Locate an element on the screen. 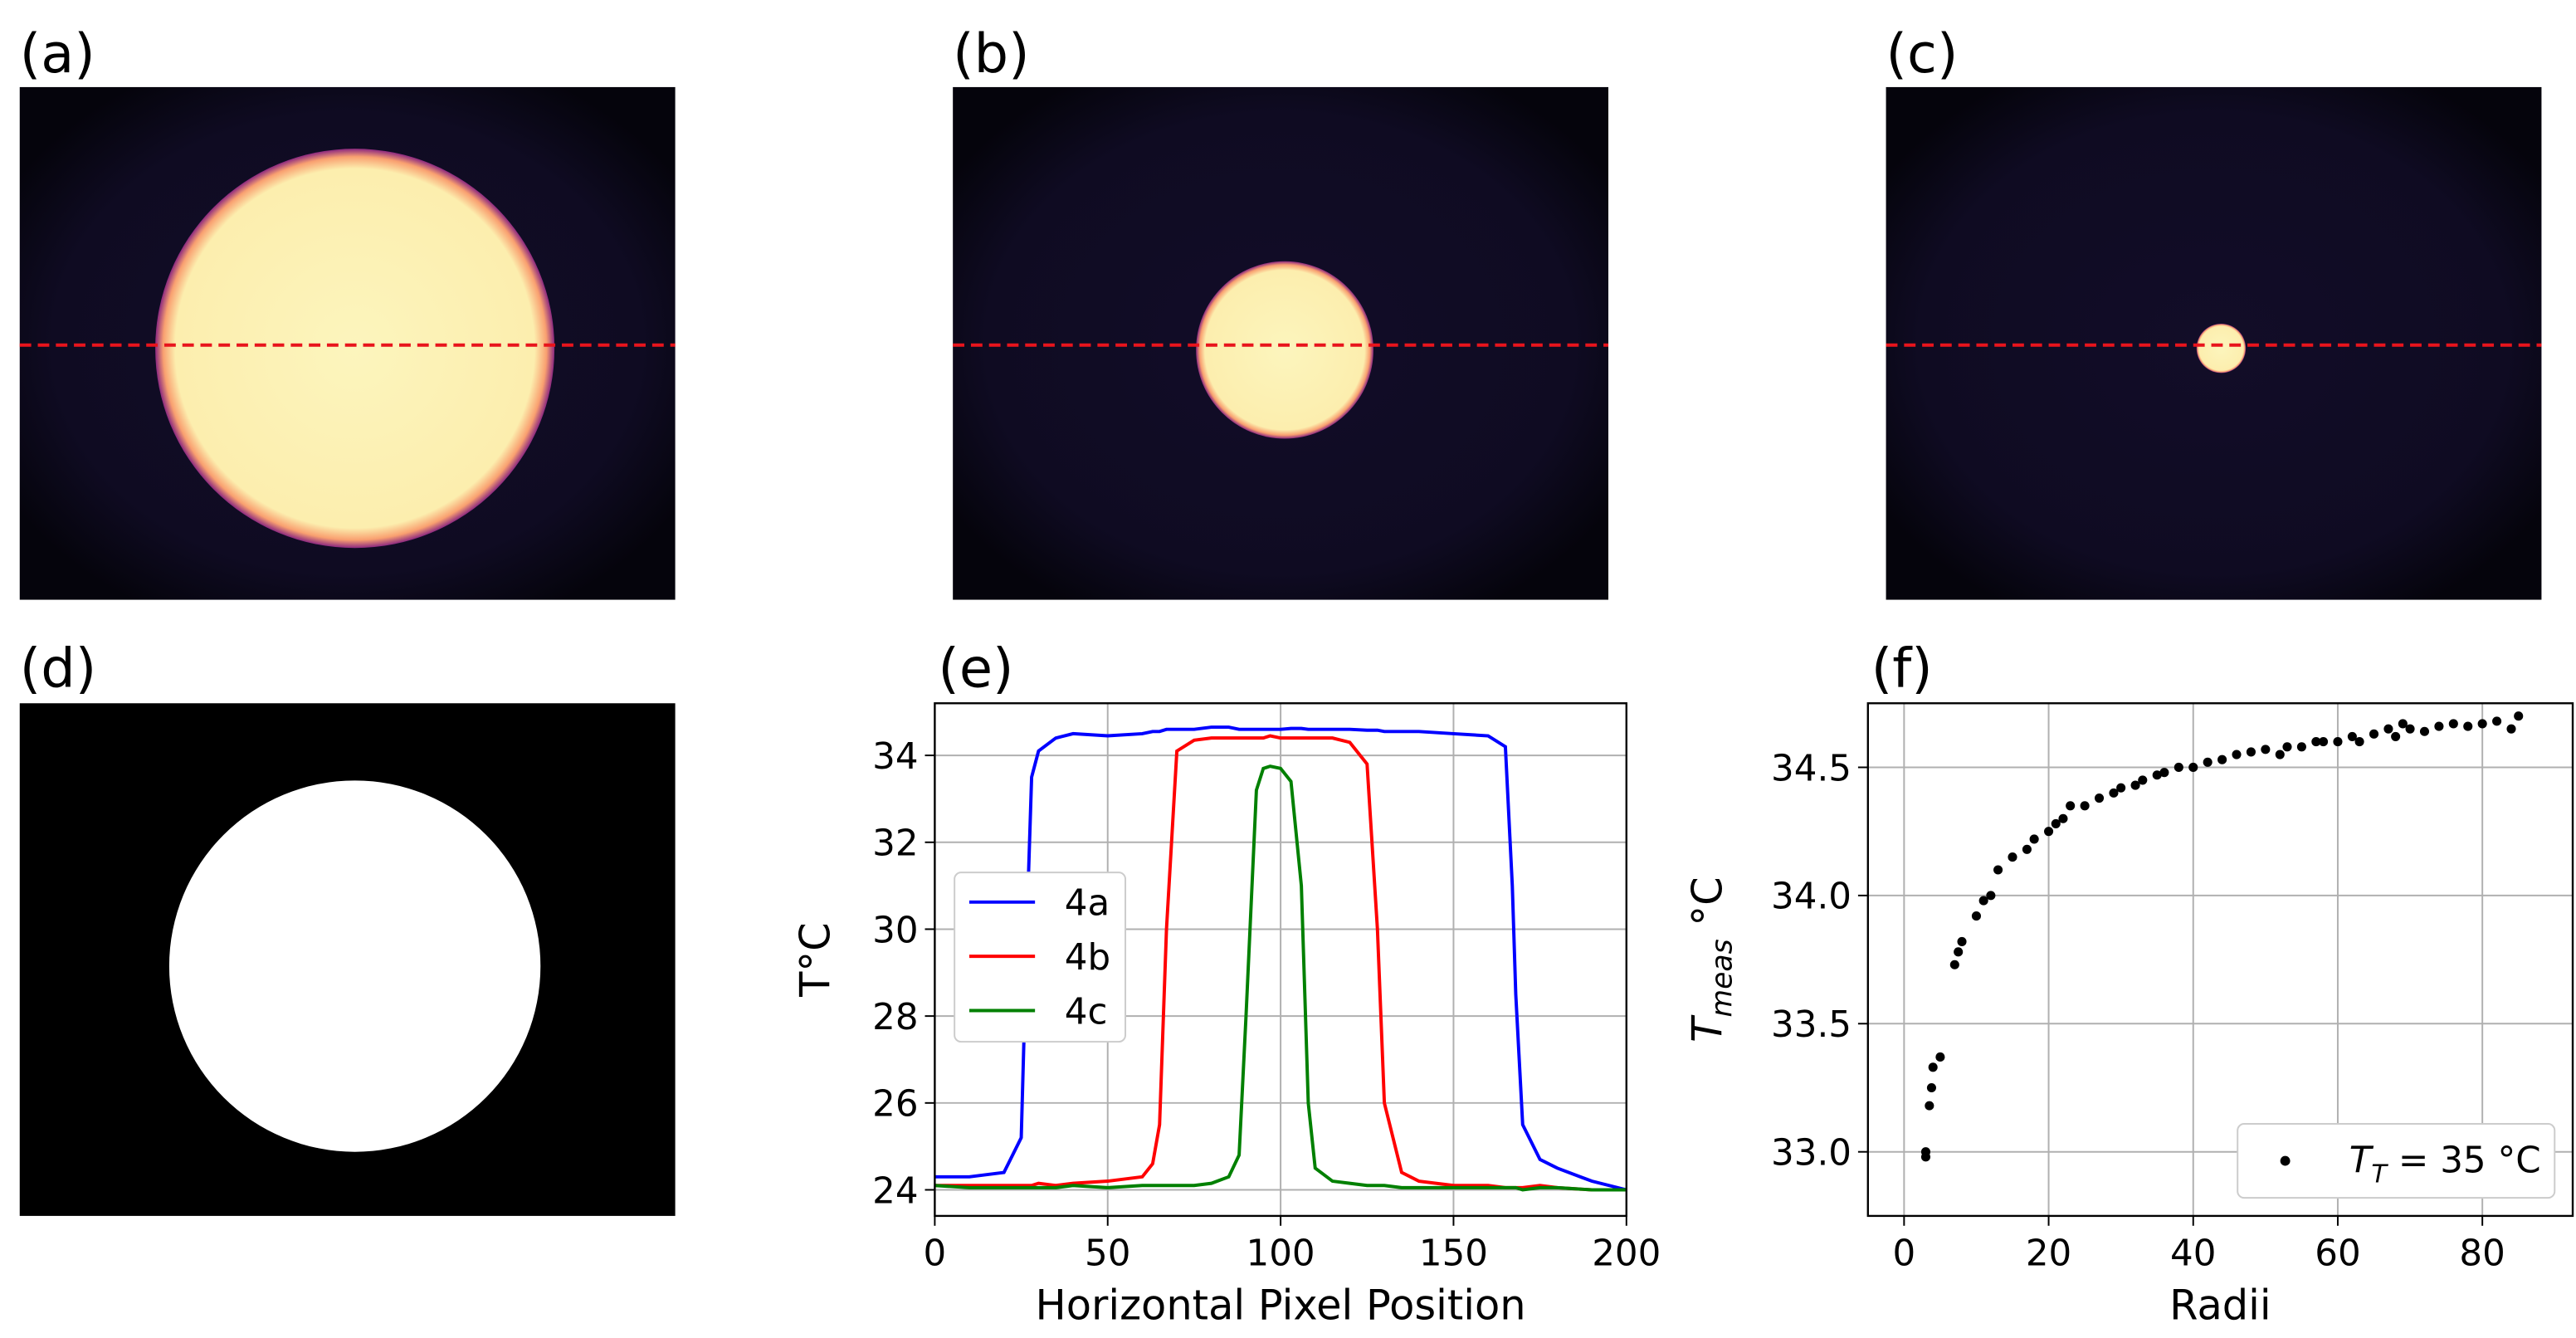 The image size is (2576, 1338). image-c is located at coordinates (2214, 343).